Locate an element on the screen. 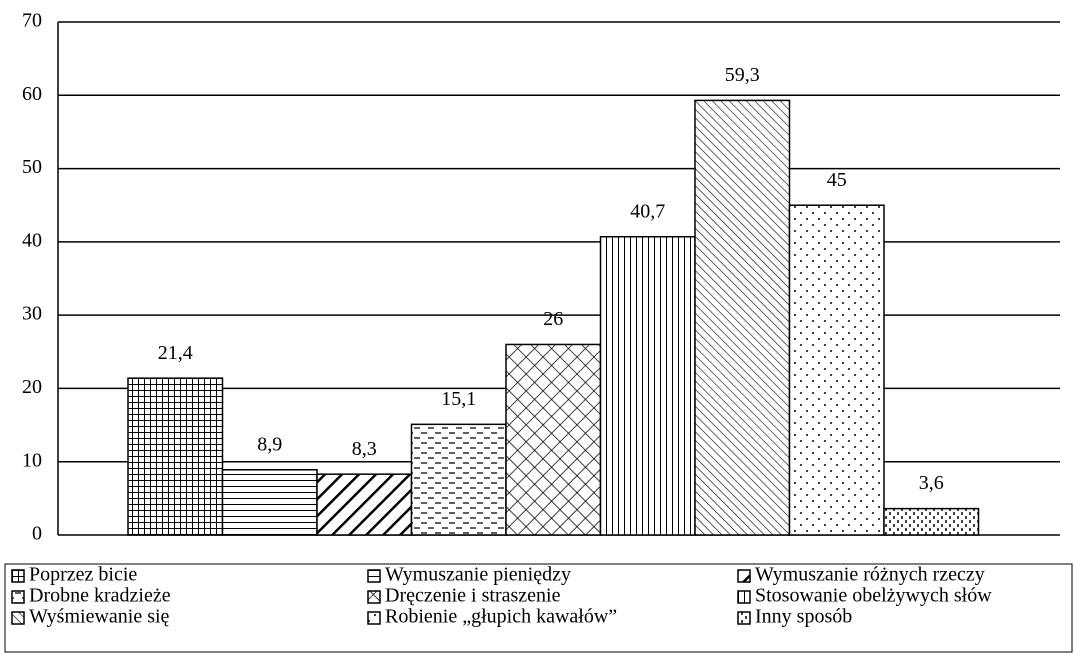  legend-label: Robienie „głupich kawałów” is located at coordinates (501, 617).